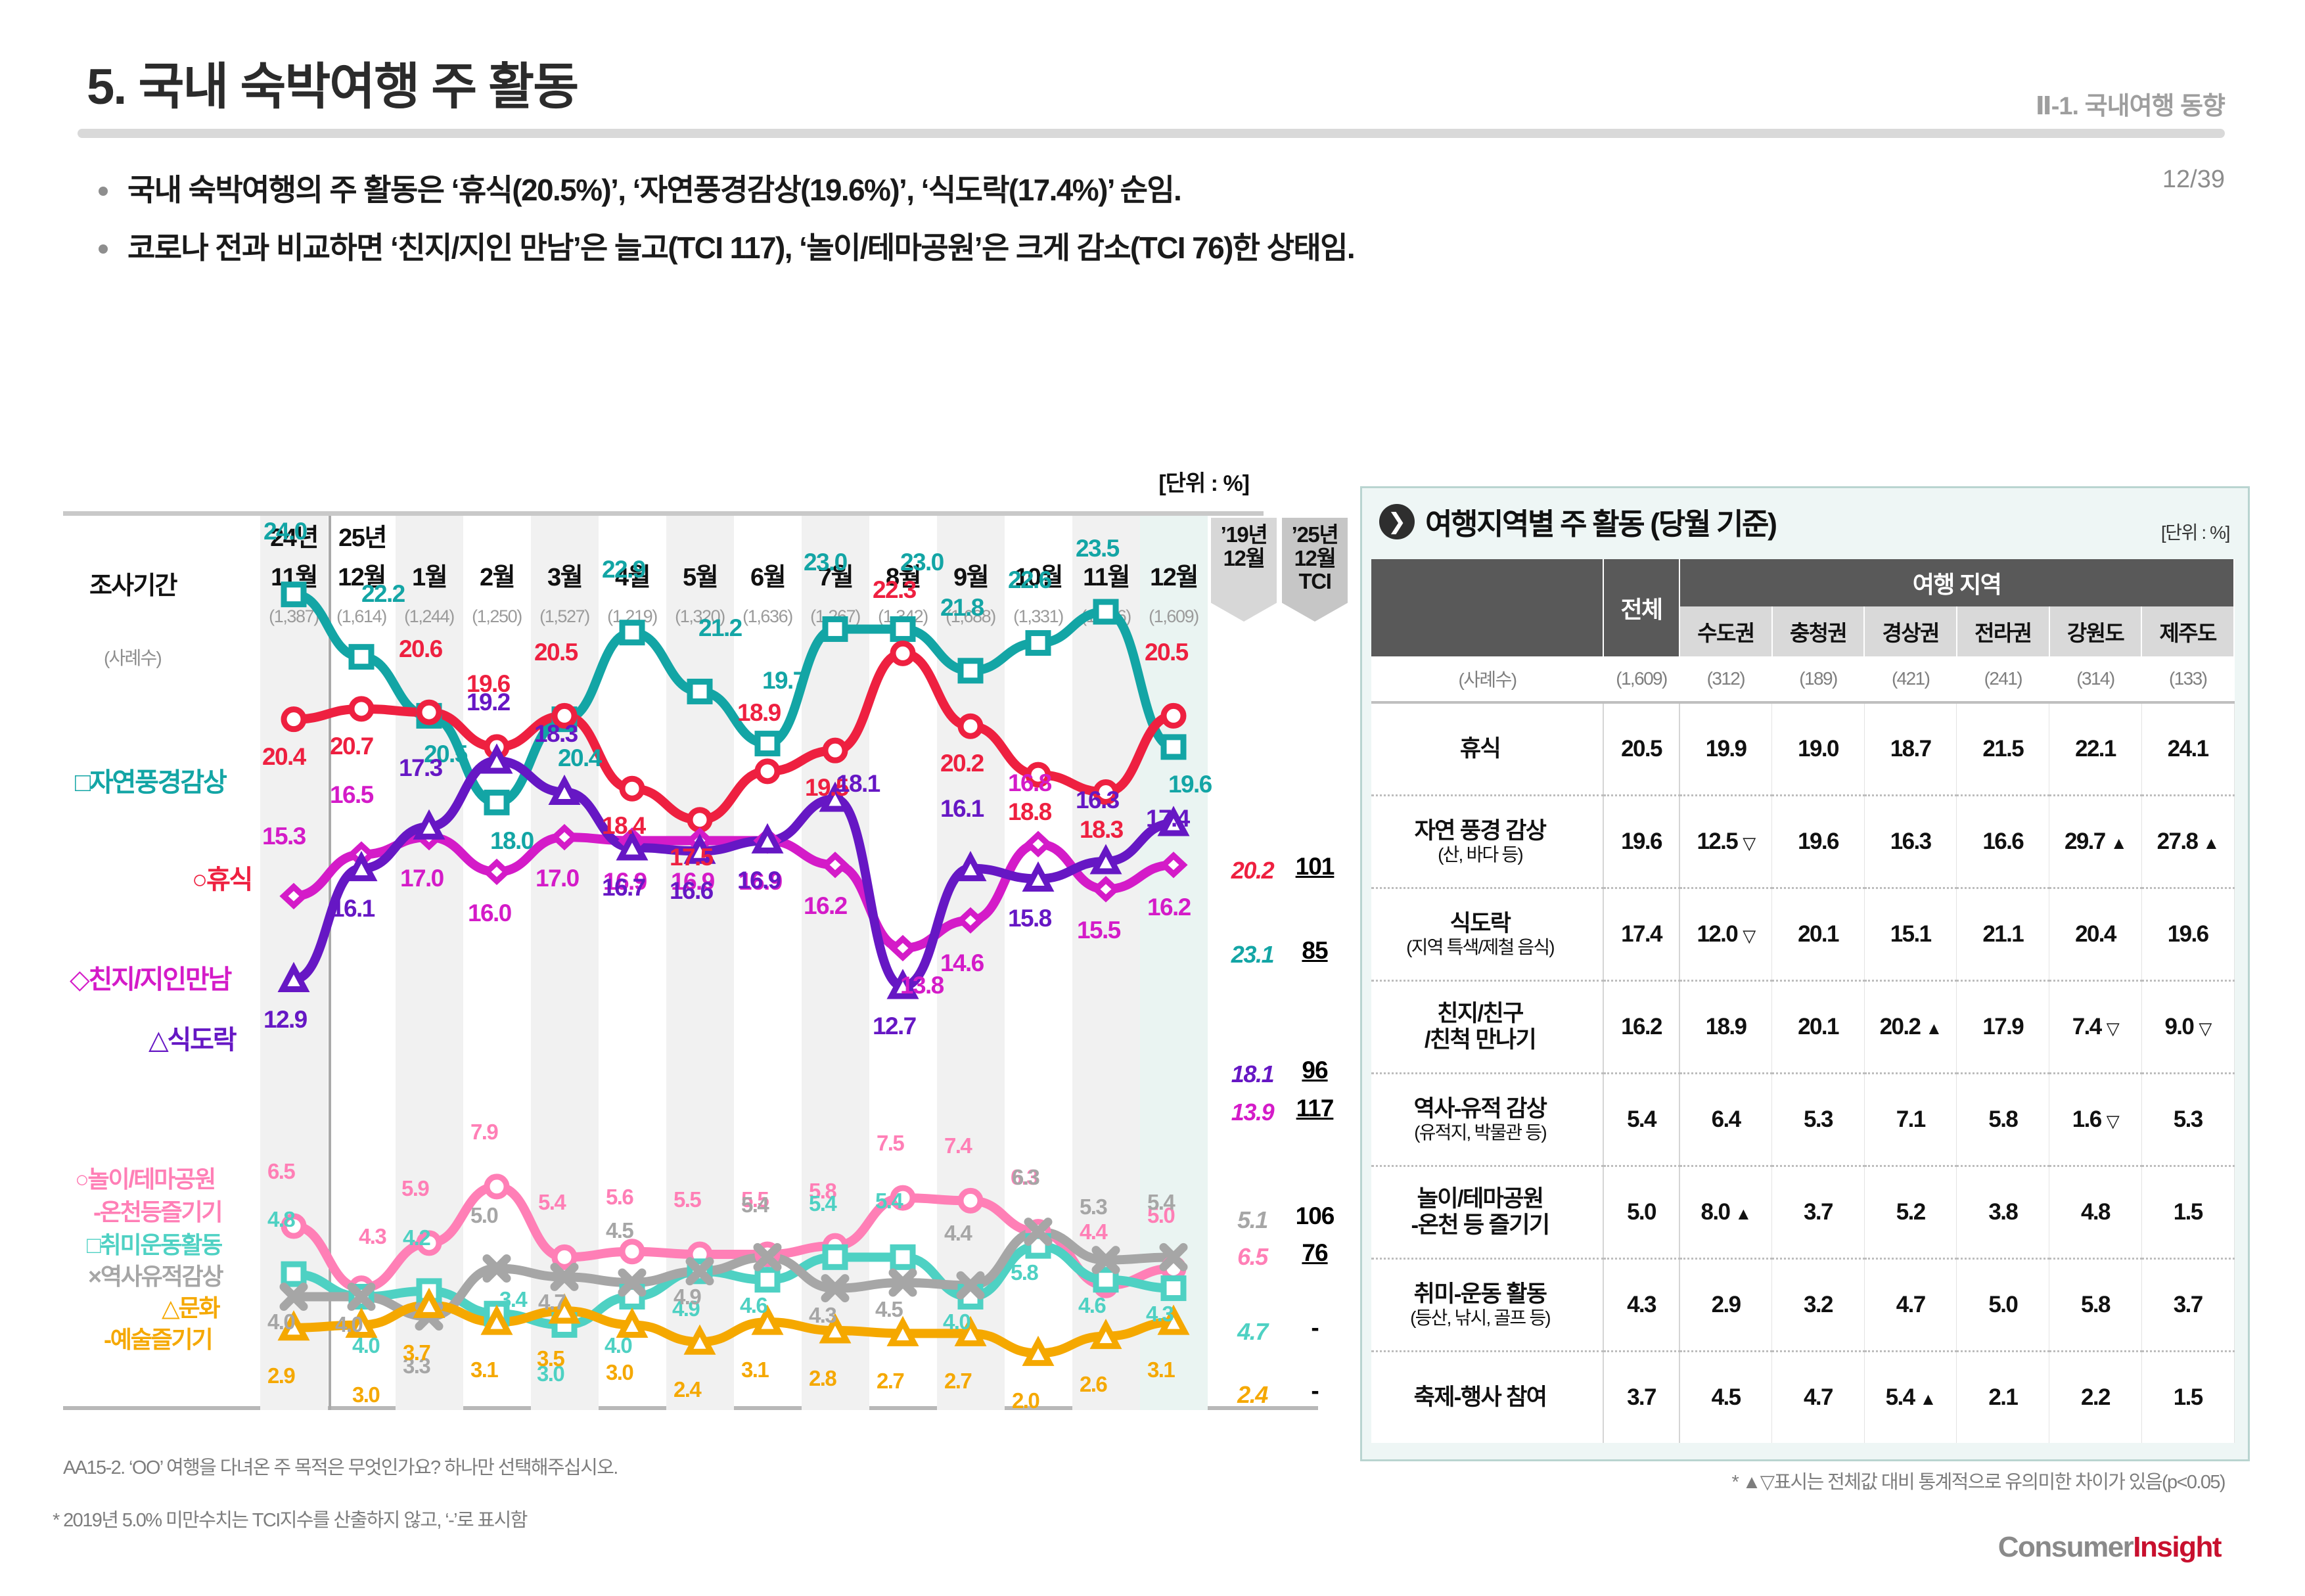  Describe the element at coordinates (497, 577) in the screenshot. I see `month-header: 2월` at that location.